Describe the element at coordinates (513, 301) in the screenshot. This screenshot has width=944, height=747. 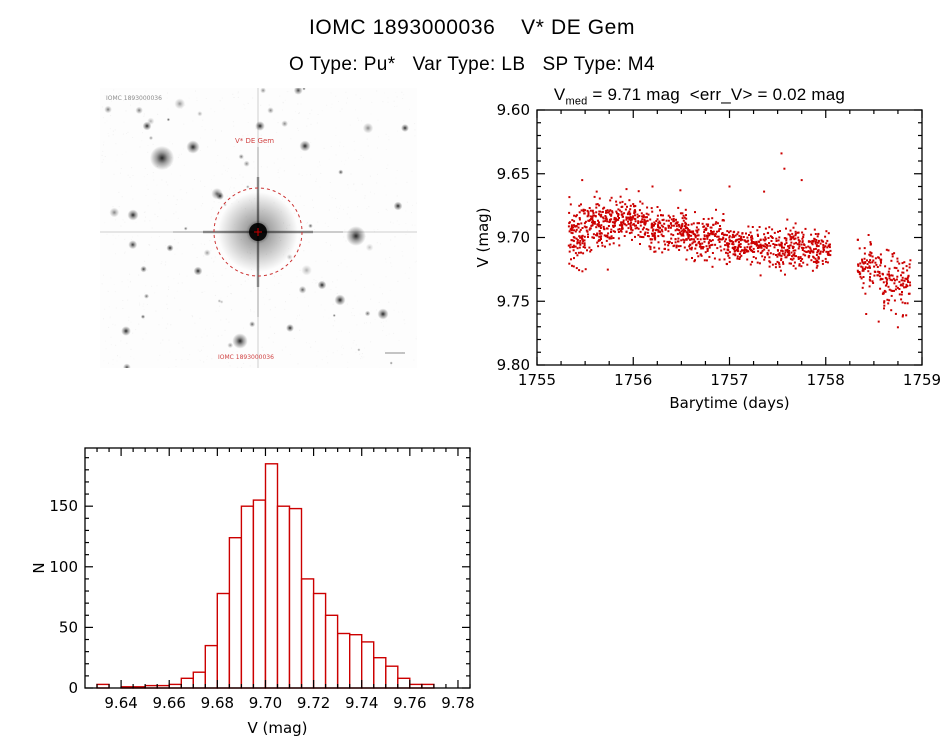
I see `lightcurve-y-tick-label: 9.75` at that location.